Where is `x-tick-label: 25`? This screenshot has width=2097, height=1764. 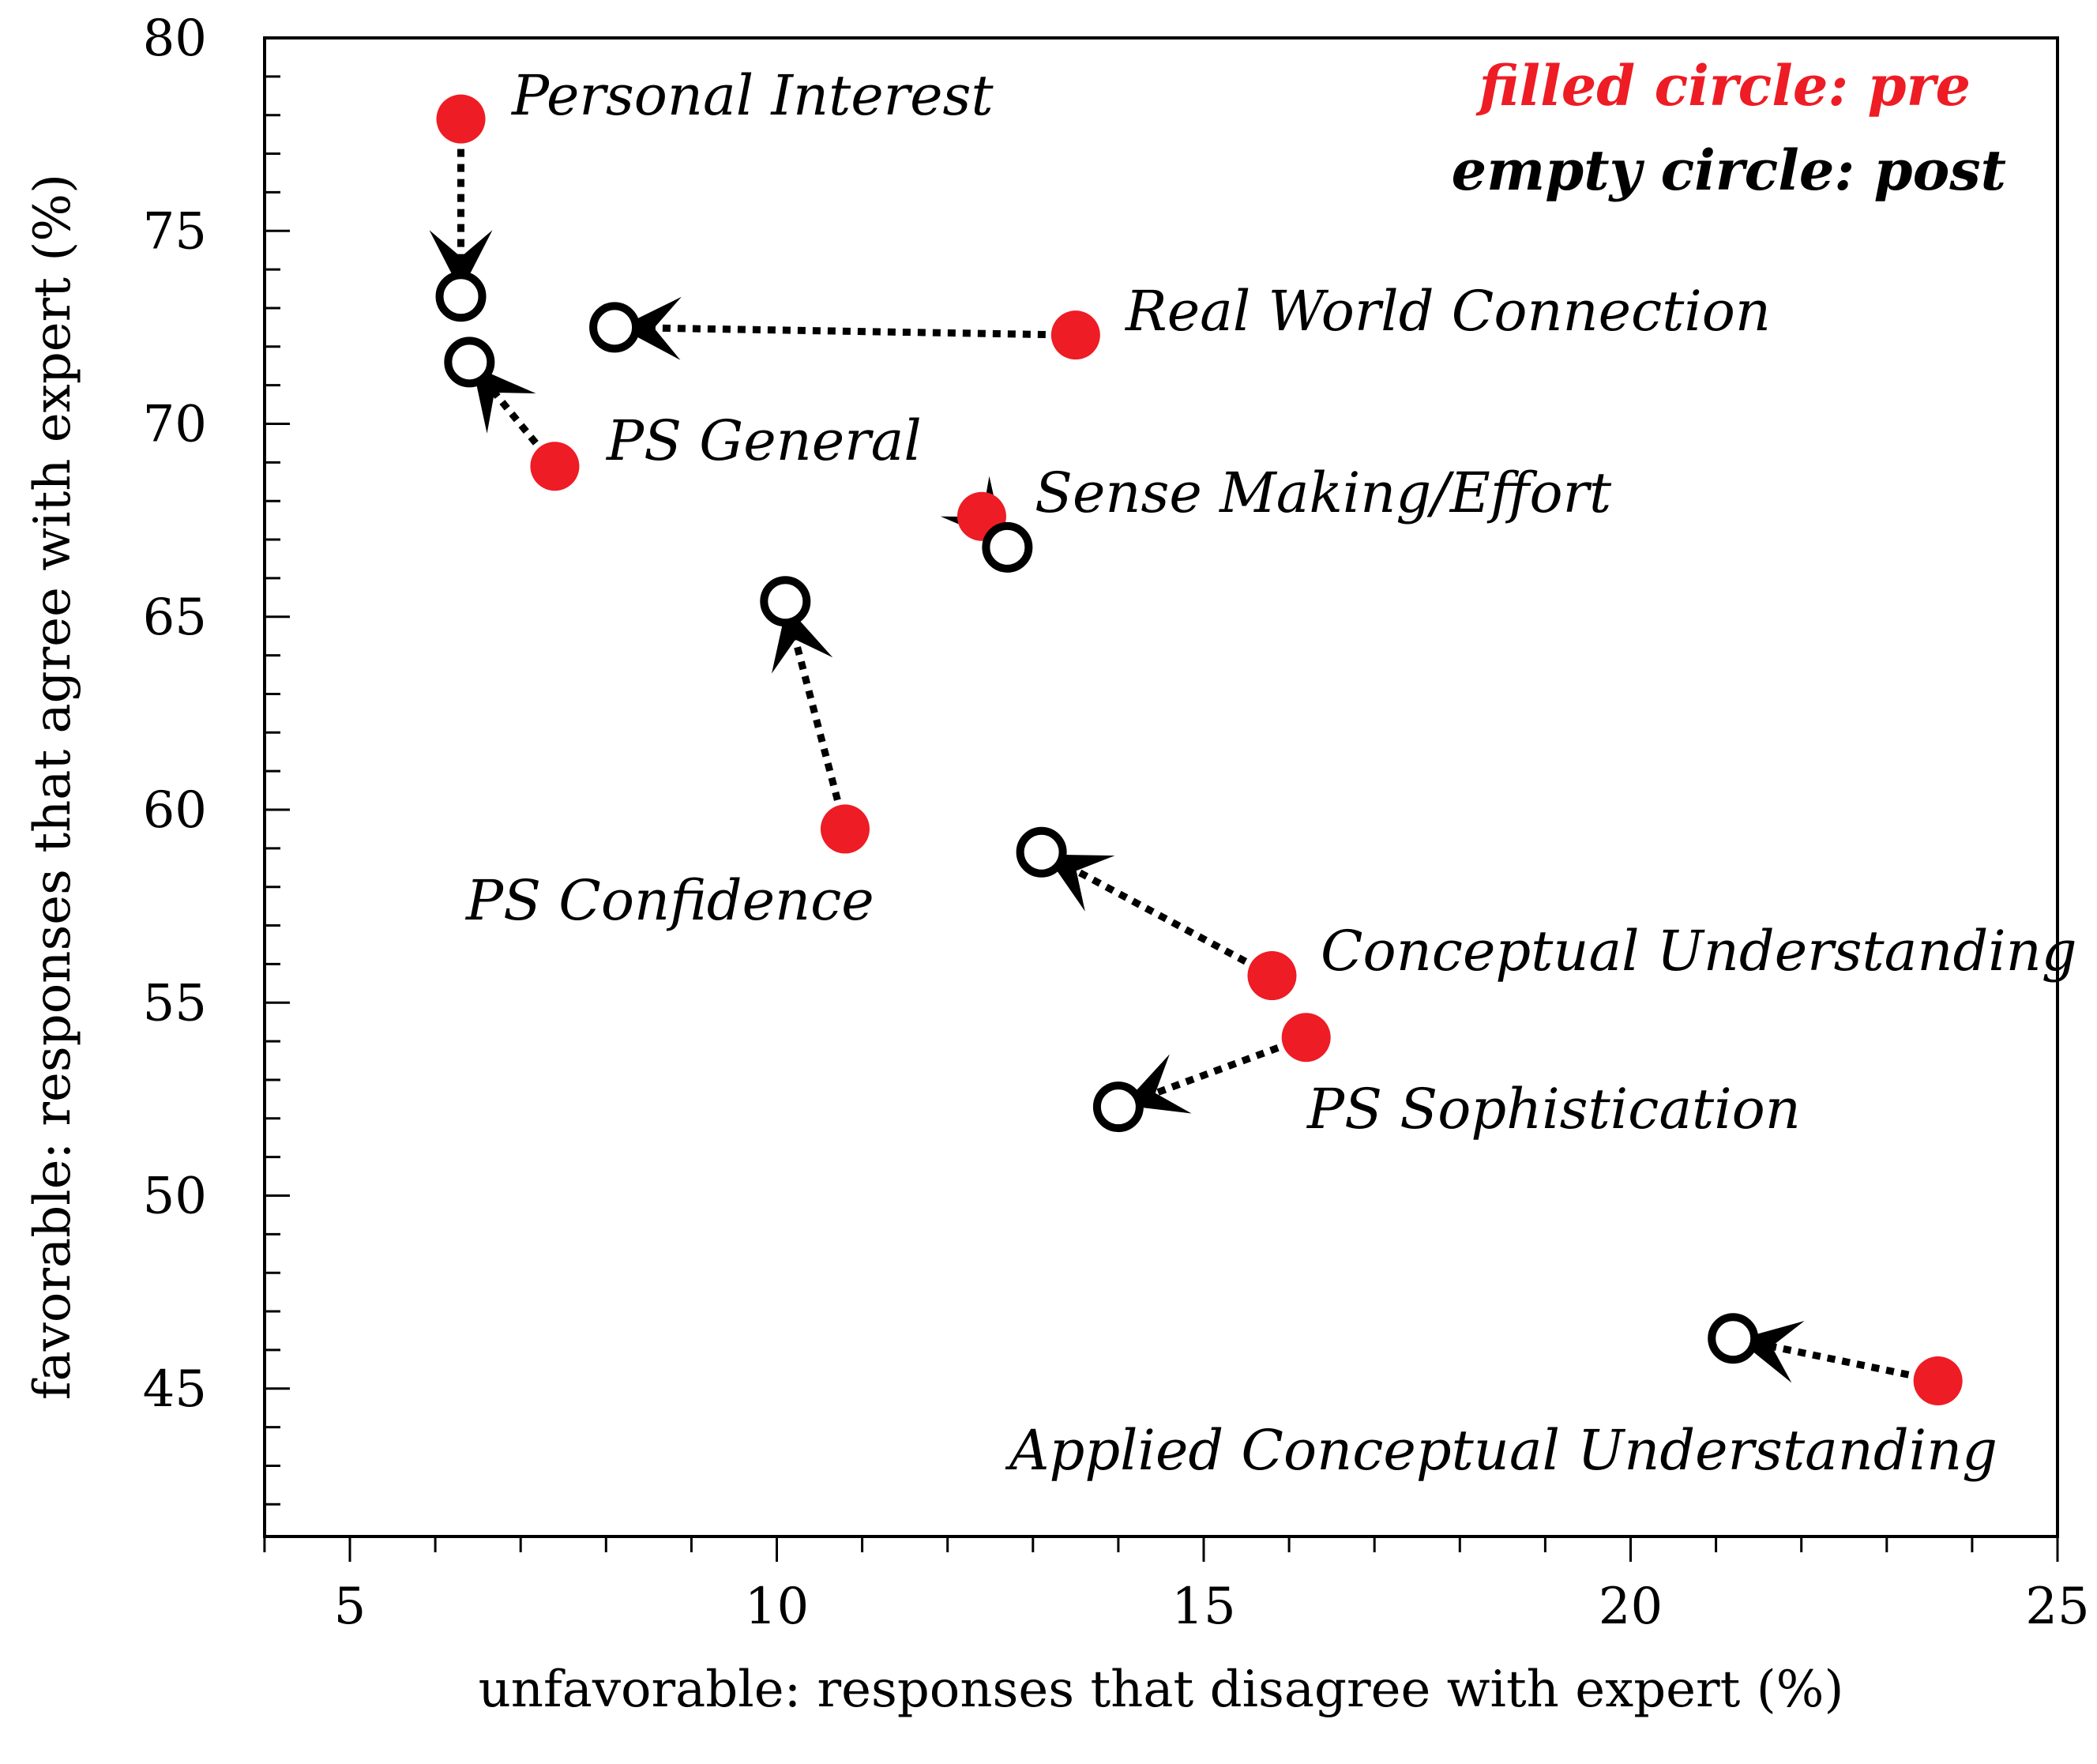
x-tick-label: 25 is located at coordinates (2057, 1607).